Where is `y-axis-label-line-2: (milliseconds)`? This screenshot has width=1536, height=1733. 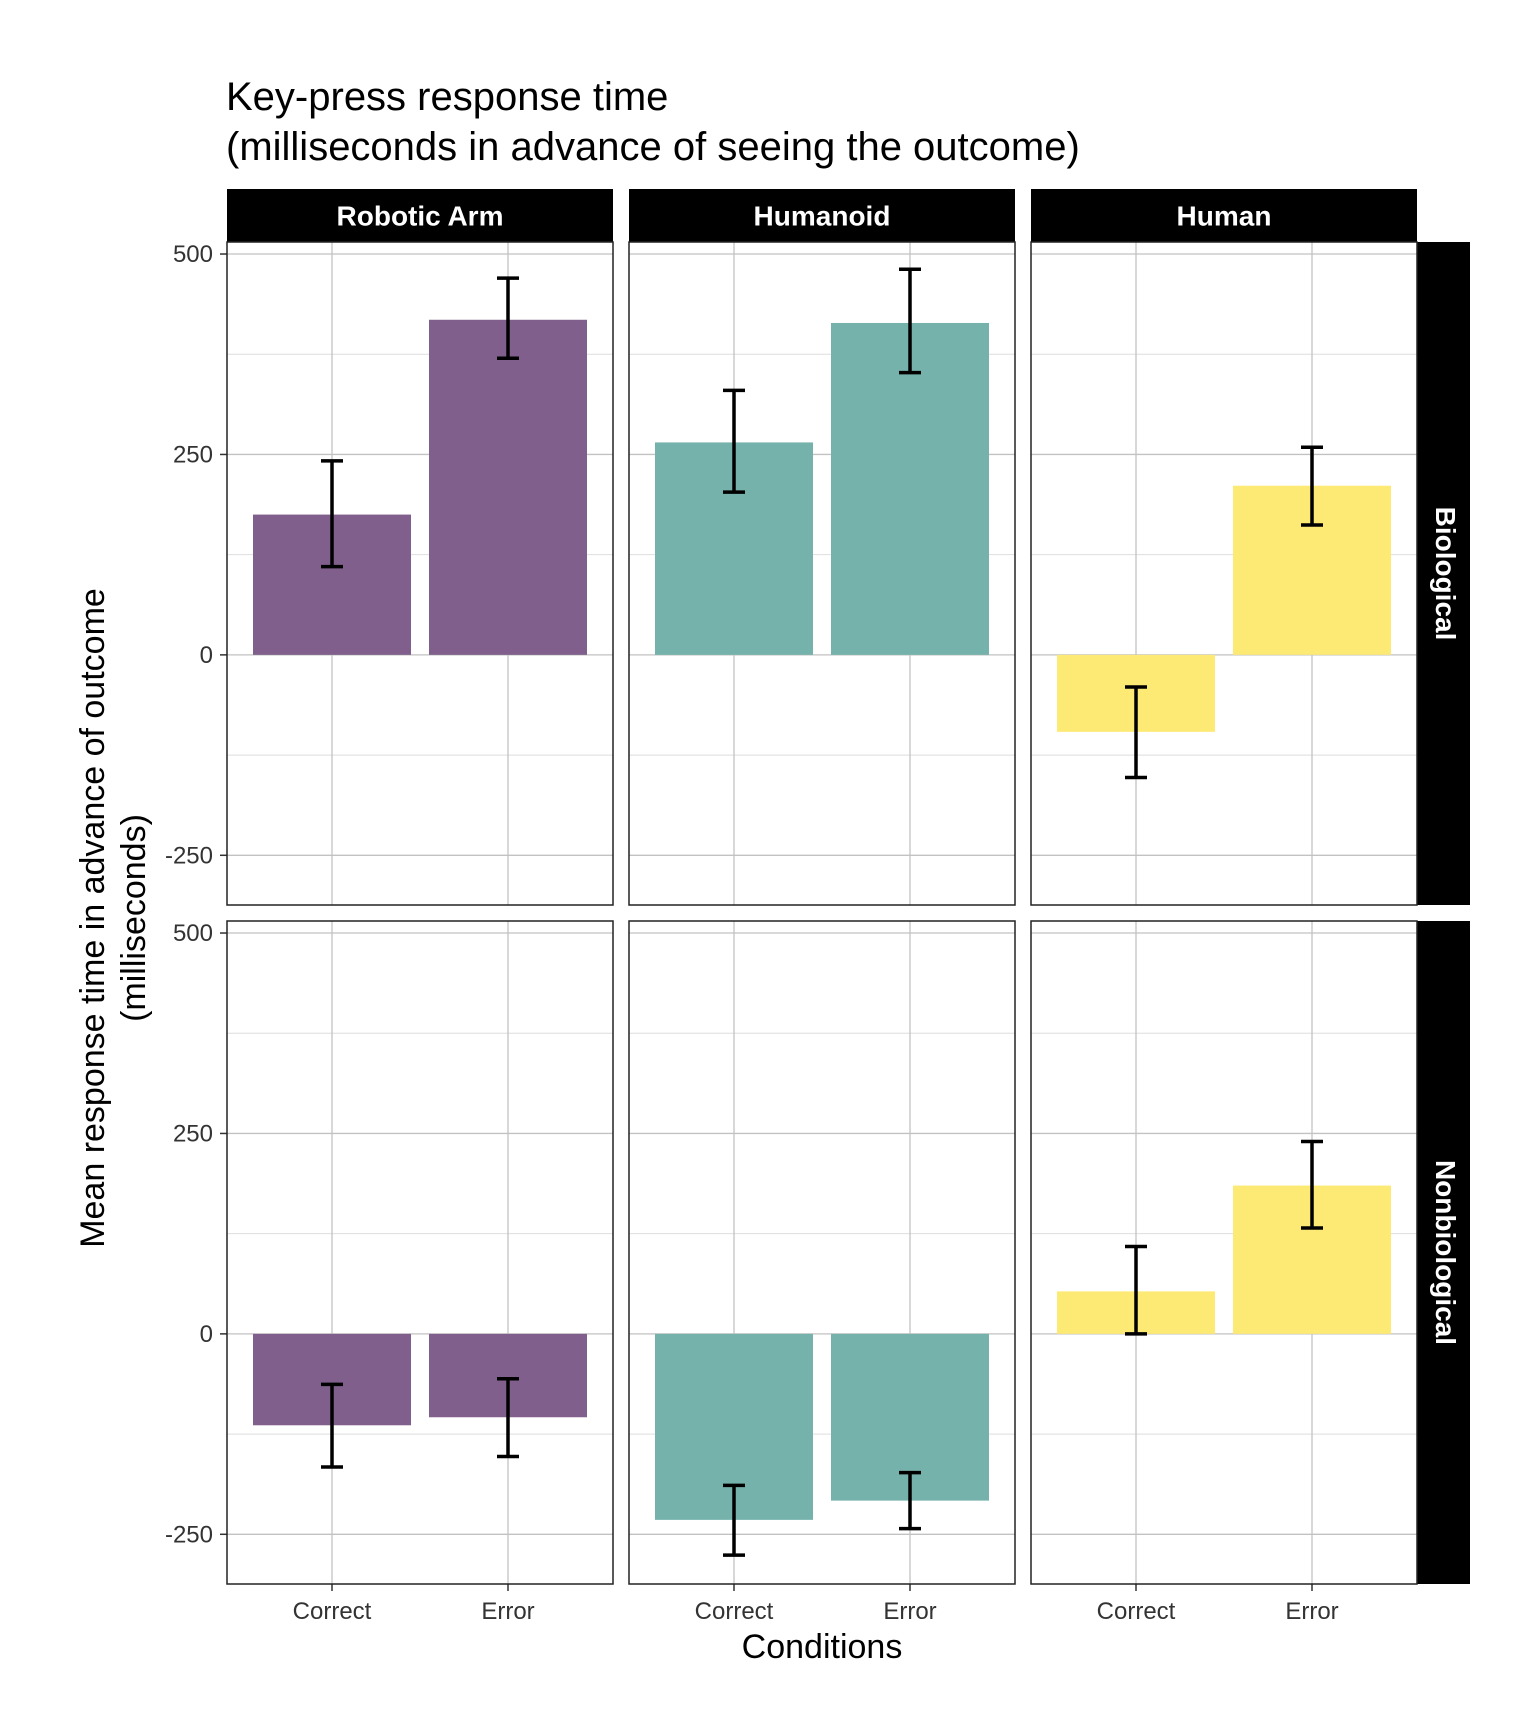 y-axis-label-line-2: (milliseconds) is located at coordinates (134, 918).